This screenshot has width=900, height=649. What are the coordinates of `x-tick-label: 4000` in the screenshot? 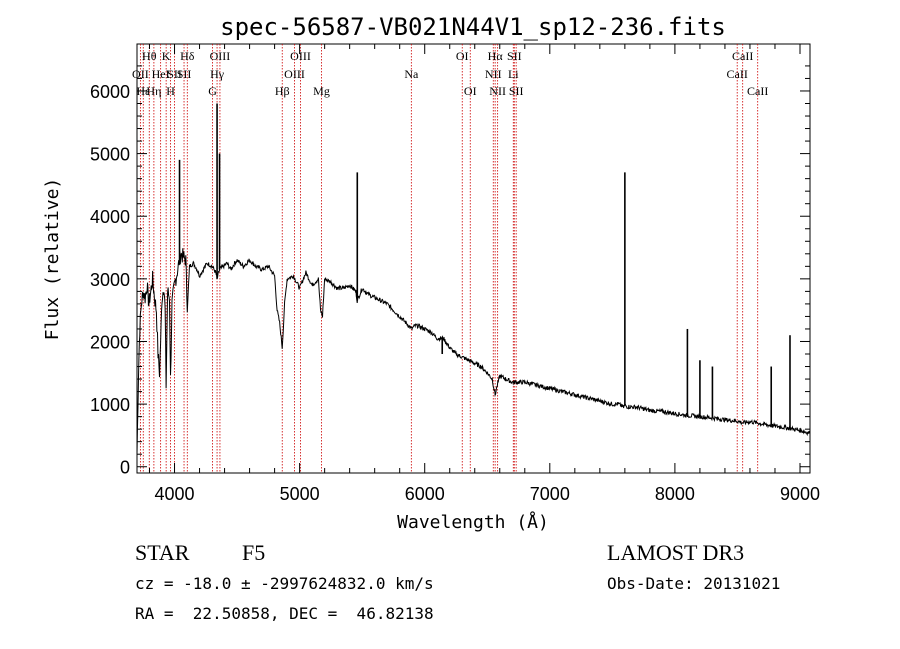 It's located at (175, 494).